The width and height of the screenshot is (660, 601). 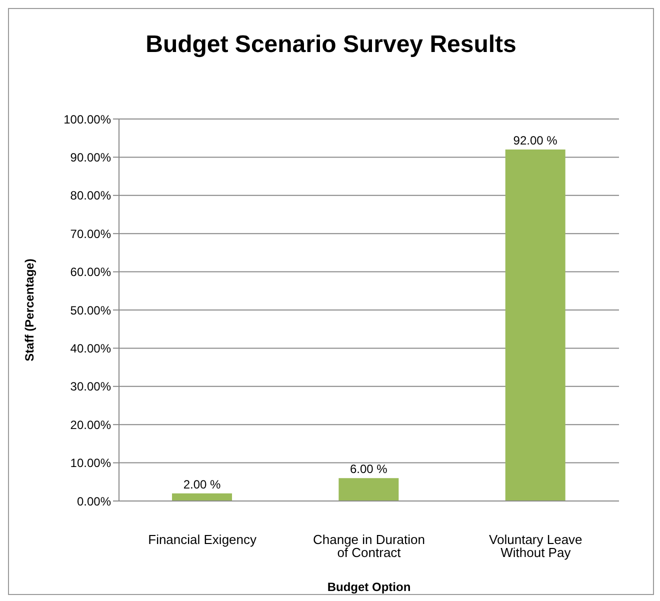 I want to click on data-label: 92.00 %, so click(x=535, y=141).